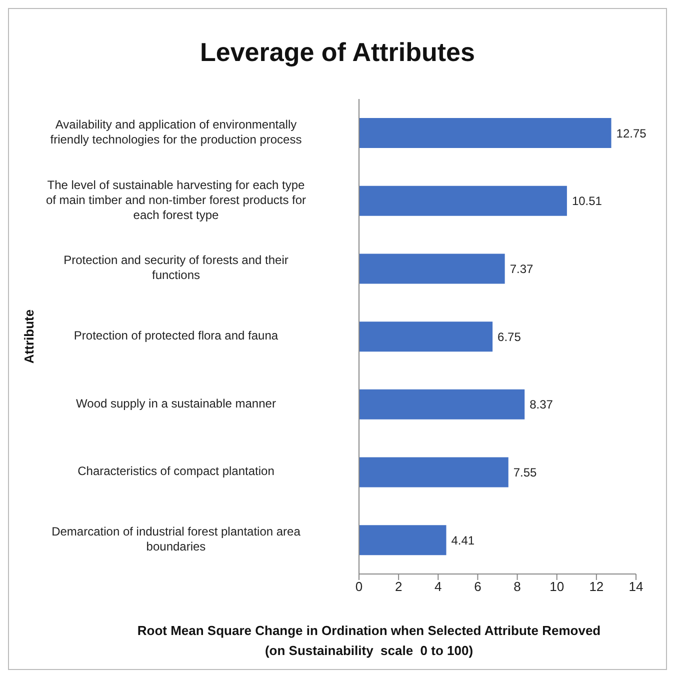 The width and height of the screenshot is (675, 678). What do you see at coordinates (176, 267) in the screenshot?
I see `y-tick-label: Protection and security of forests and their functions` at bounding box center [176, 267].